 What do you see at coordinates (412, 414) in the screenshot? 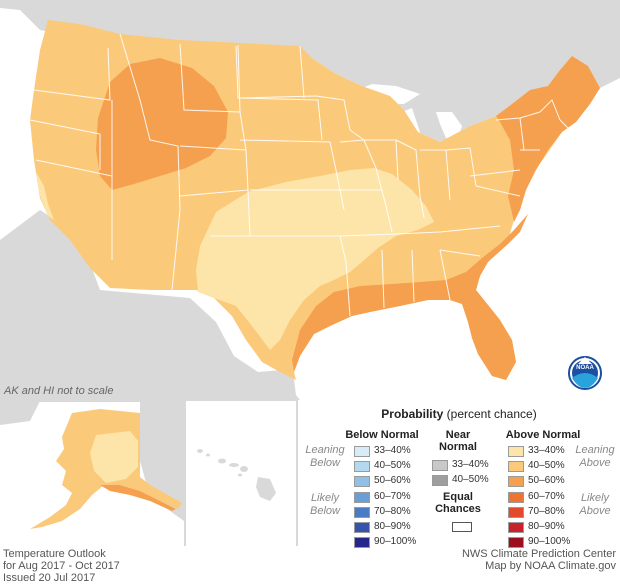
I see `legend-title-bold: Probability` at bounding box center [412, 414].